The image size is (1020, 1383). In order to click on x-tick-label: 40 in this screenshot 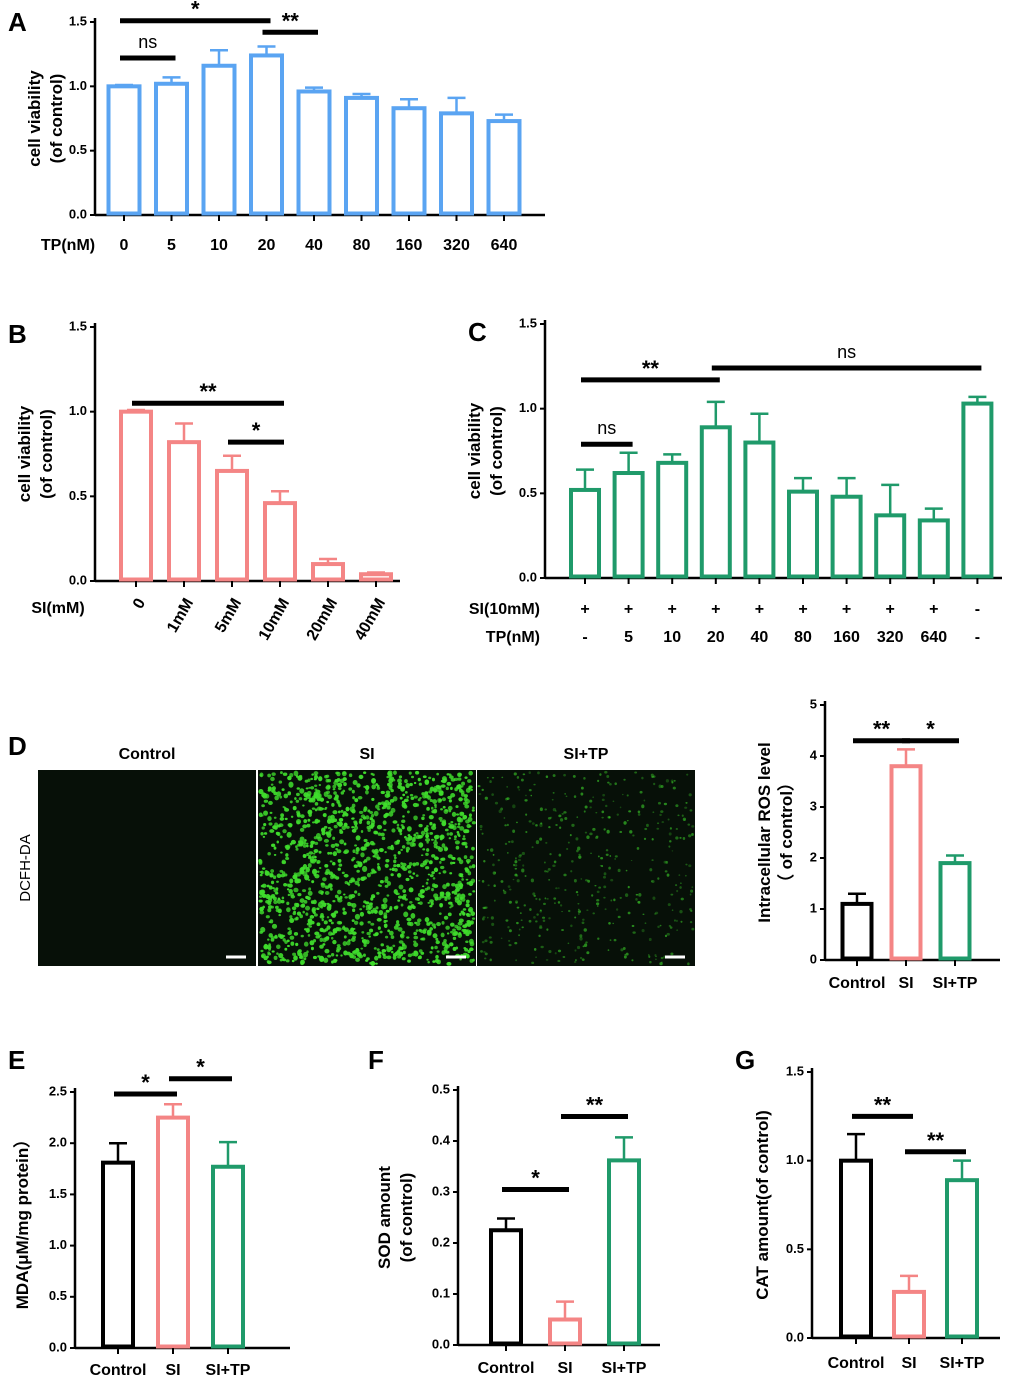, I will do `click(314, 245)`.